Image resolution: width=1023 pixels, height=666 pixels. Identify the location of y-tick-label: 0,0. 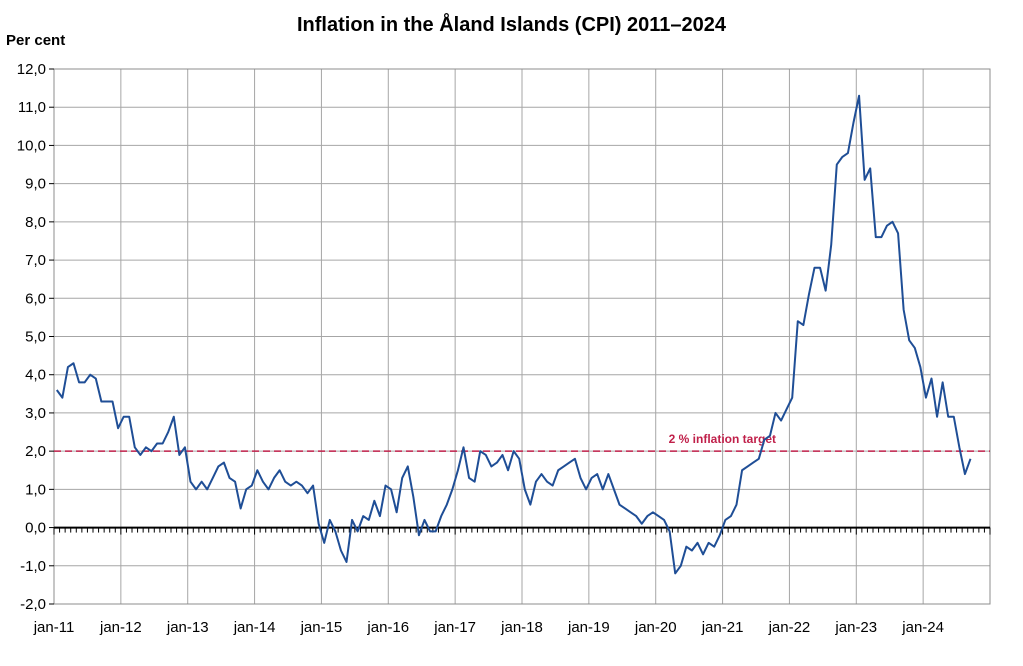
(35, 528).